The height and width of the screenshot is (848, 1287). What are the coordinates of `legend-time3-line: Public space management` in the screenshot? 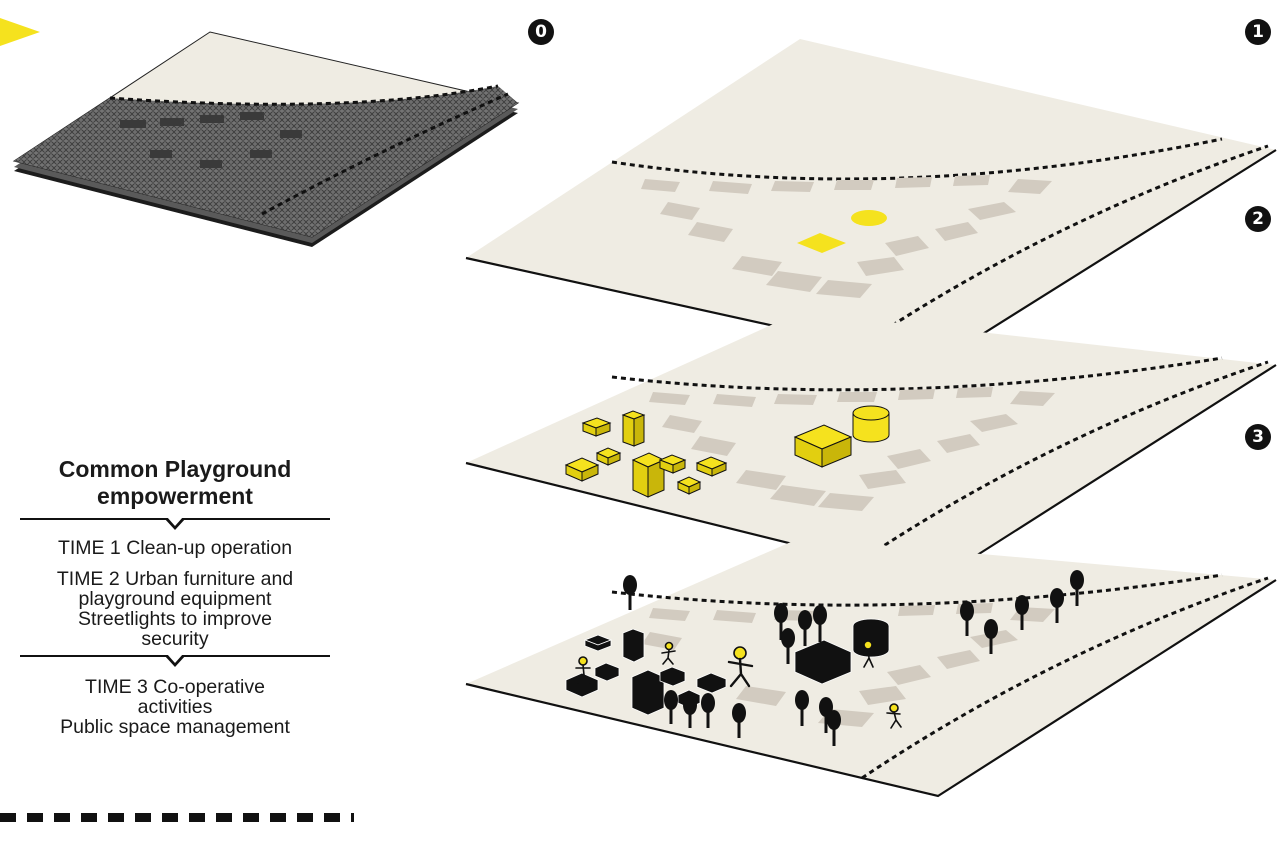 It's located at (175, 727).